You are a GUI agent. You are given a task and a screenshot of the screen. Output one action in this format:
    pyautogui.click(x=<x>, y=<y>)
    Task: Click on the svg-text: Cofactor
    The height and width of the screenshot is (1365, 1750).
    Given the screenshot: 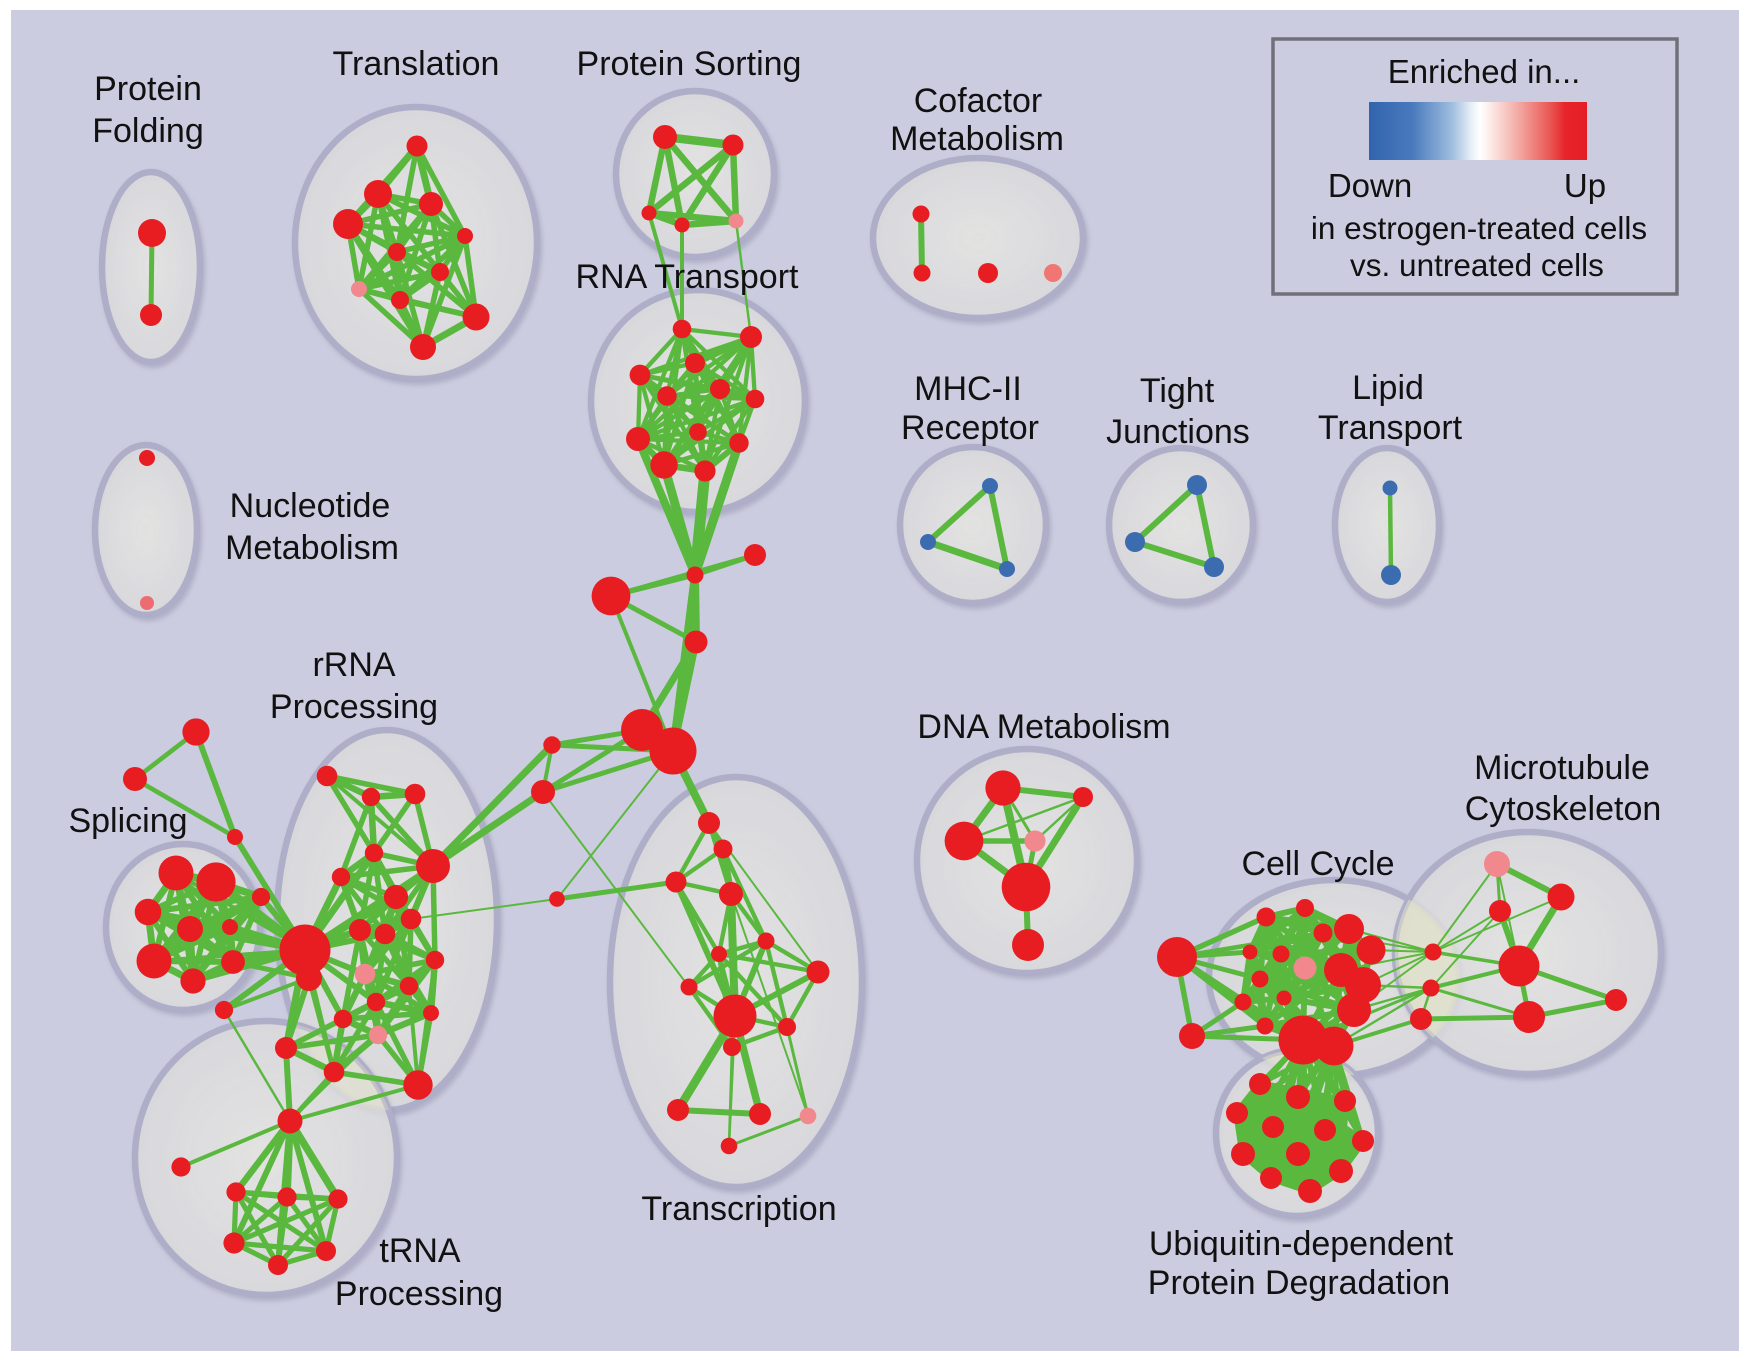 What is the action you would take?
    pyautogui.click(x=978, y=101)
    